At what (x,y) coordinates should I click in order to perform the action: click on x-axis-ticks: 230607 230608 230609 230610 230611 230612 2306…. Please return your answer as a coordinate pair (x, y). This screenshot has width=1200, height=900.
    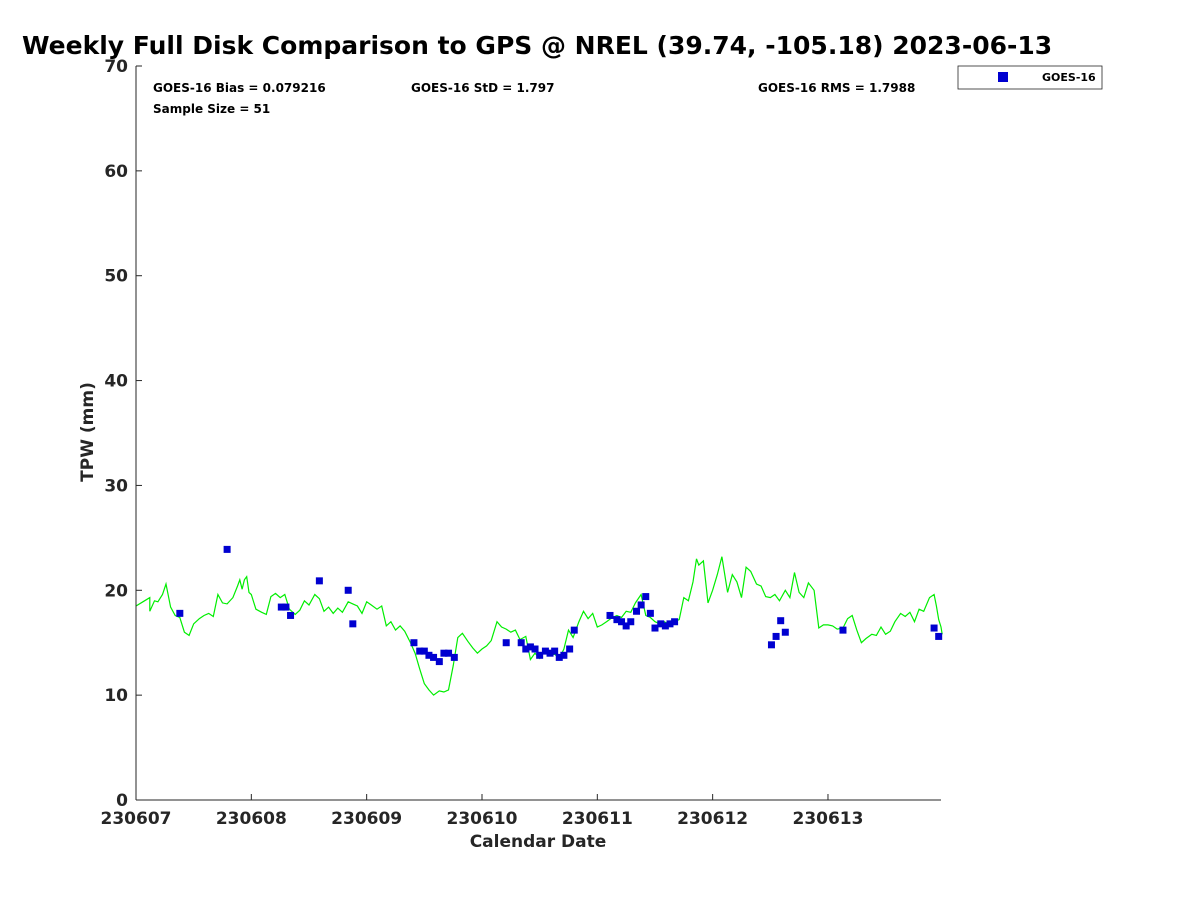
    Looking at the image, I should click on (482, 811).